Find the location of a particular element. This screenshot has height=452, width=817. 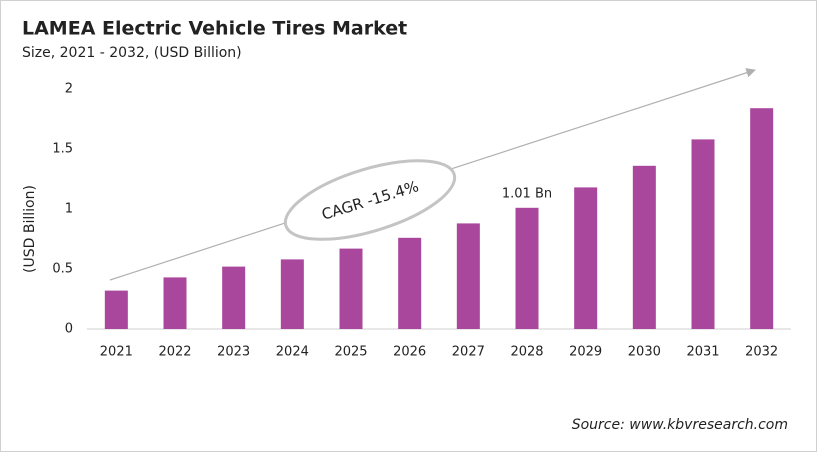

x-tick-label: 2026 is located at coordinates (409, 352).